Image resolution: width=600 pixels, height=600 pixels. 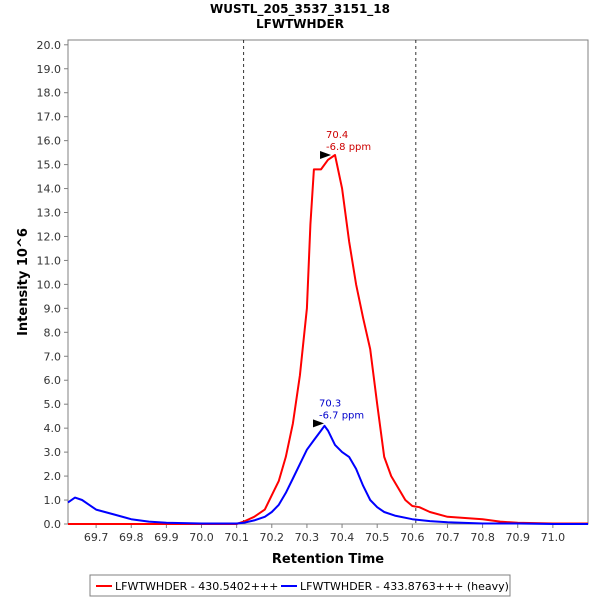 What do you see at coordinates (49, 141) in the screenshot?
I see `y-tick-label: 16.0` at bounding box center [49, 141].